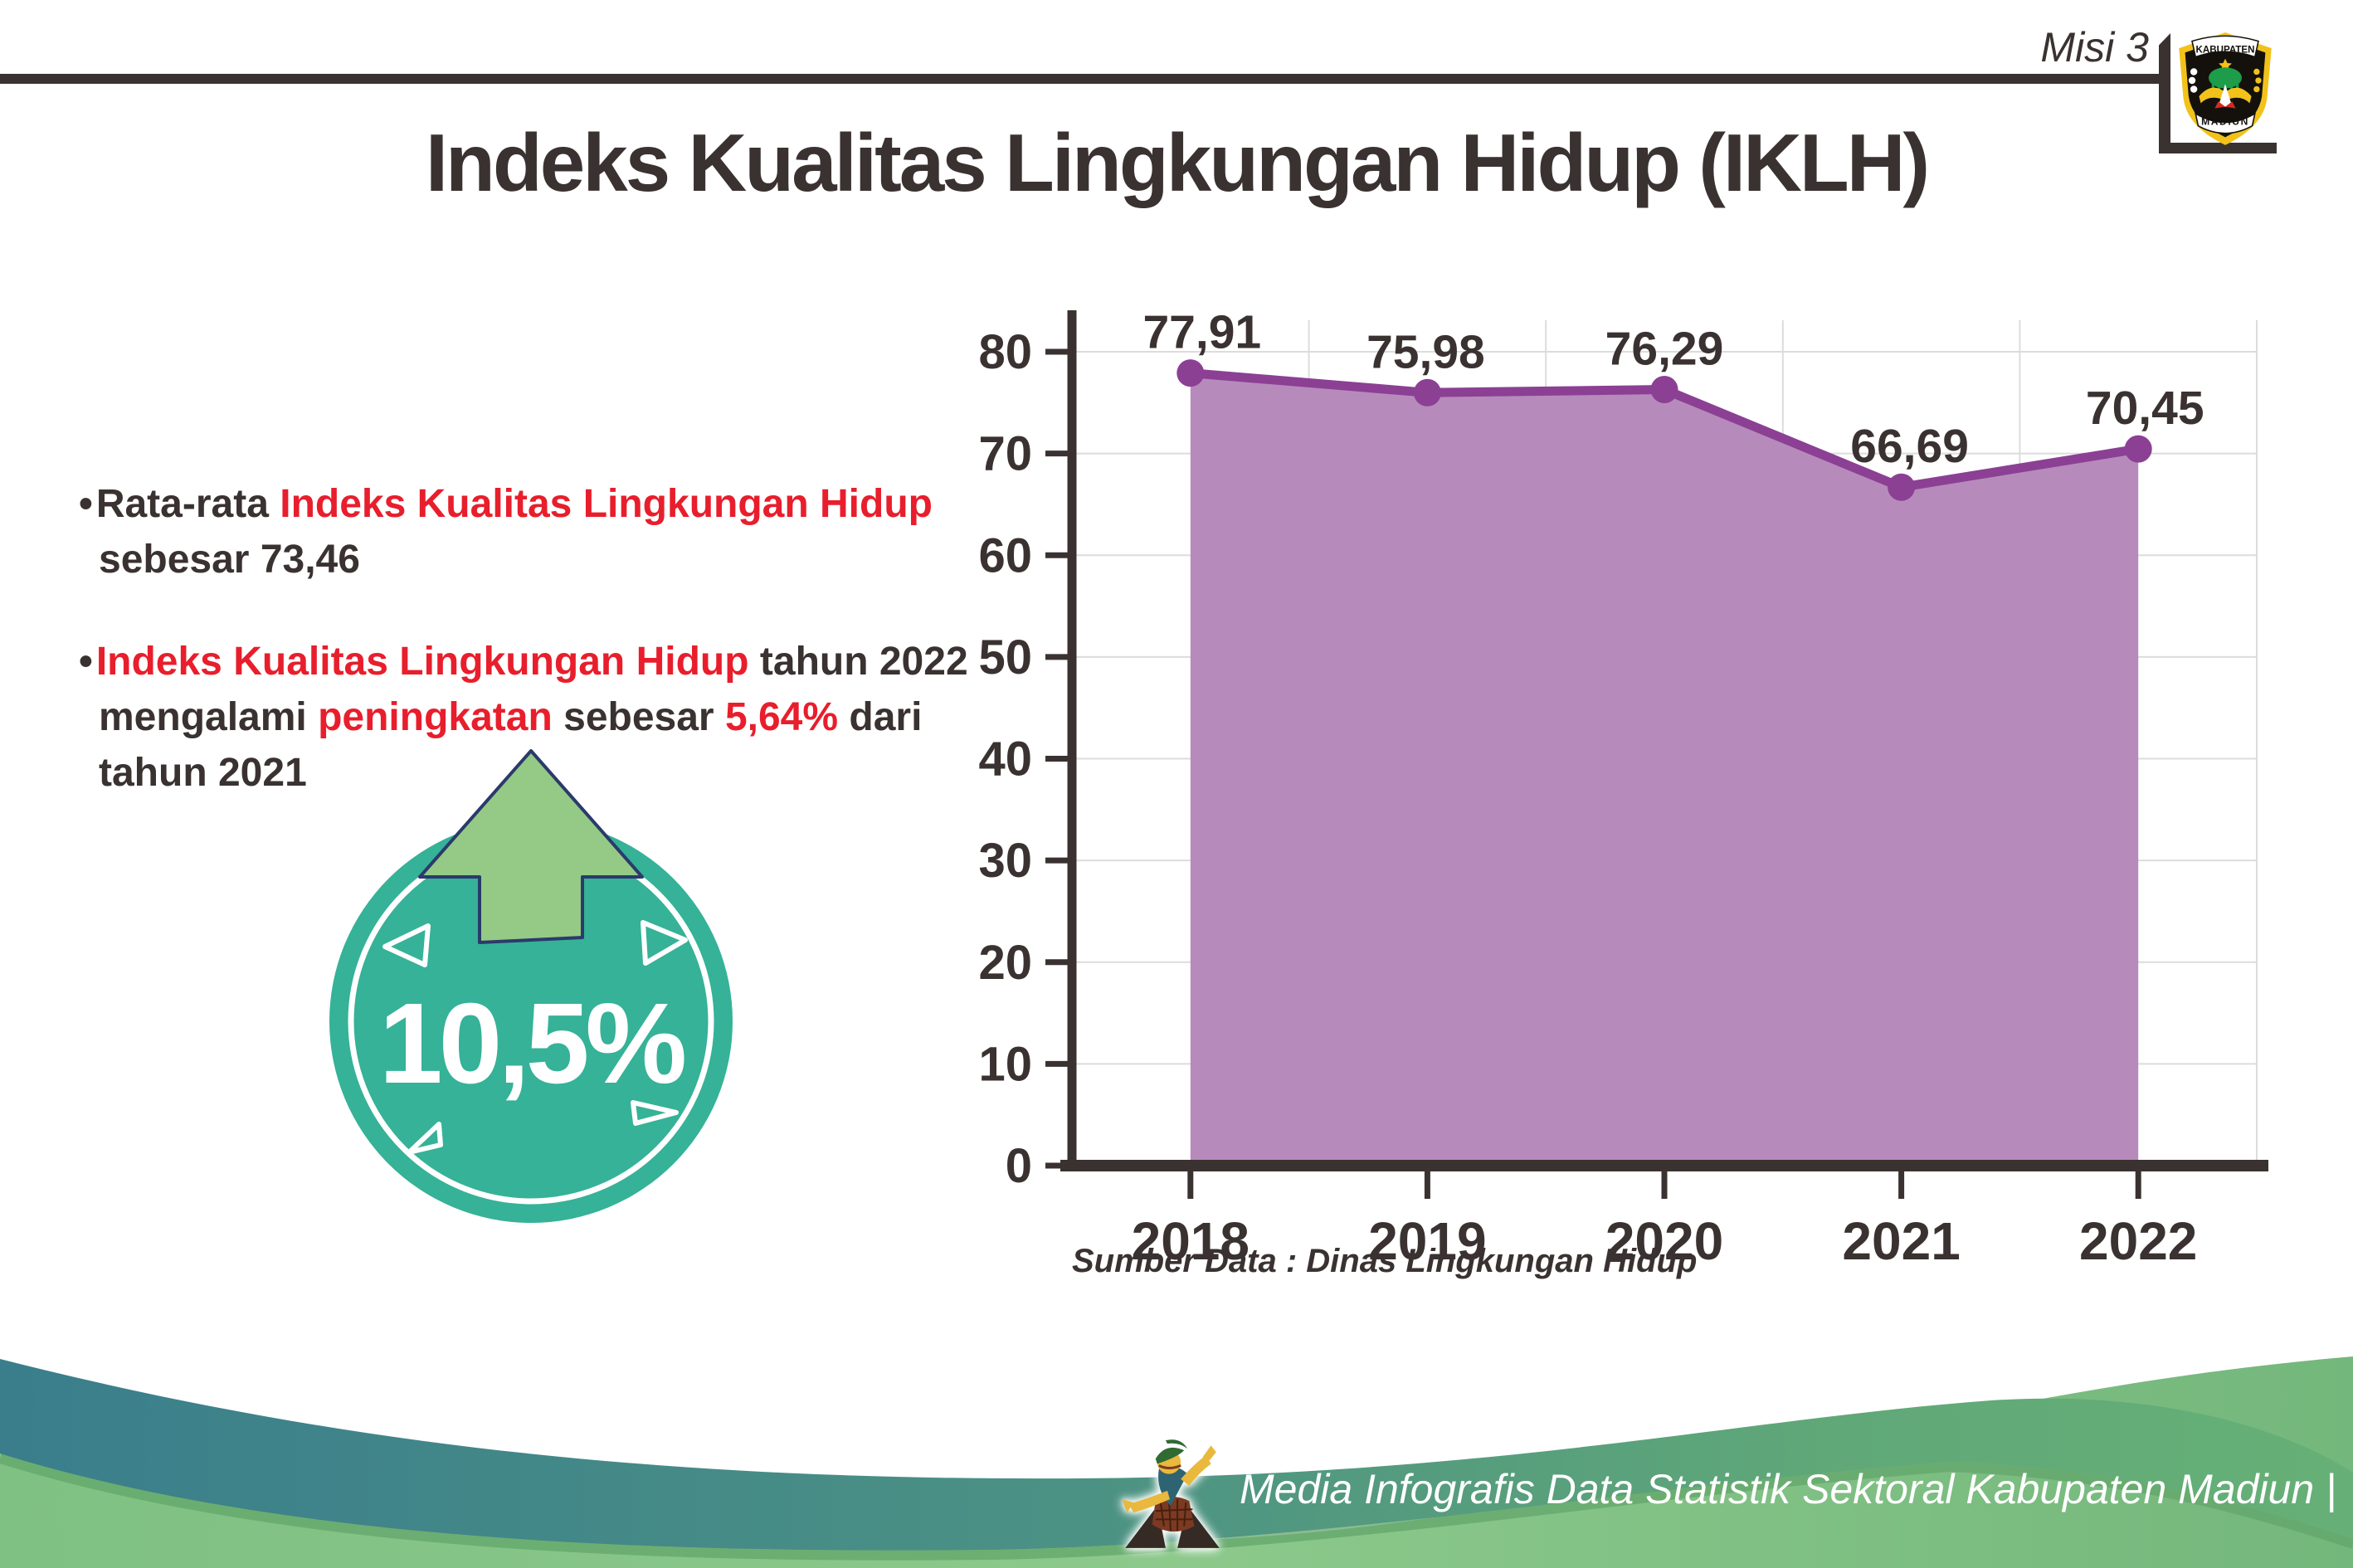  What do you see at coordinates (532, 1044) in the screenshot?
I see `badge-value: 10,5%` at bounding box center [532, 1044].